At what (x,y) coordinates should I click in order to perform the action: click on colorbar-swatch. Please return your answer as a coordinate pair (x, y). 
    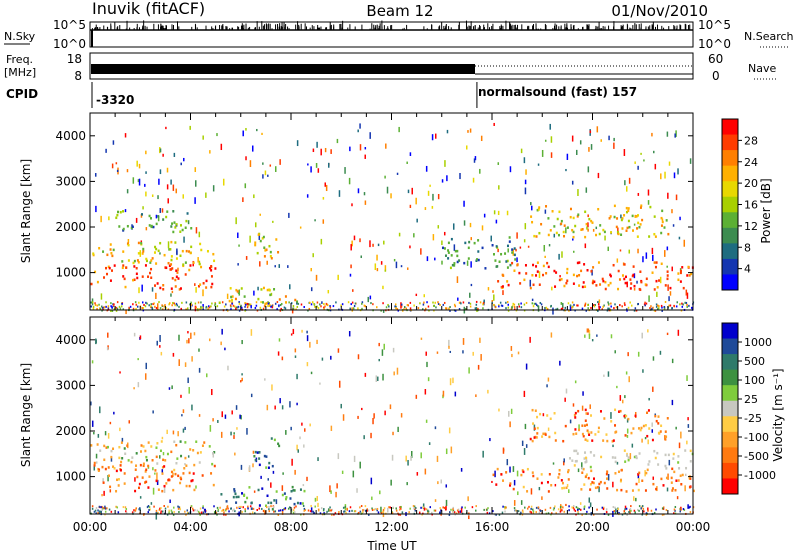
    Looking at the image, I should click on (730, 204).